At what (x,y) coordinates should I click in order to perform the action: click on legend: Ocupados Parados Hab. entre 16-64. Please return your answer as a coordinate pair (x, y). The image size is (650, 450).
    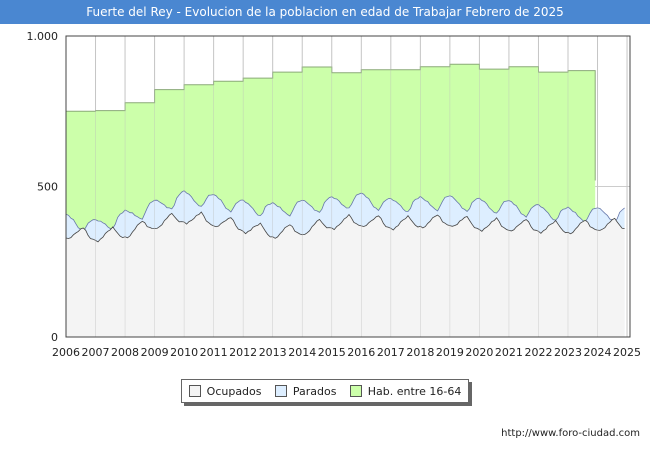
    Looking at the image, I should click on (325, 391).